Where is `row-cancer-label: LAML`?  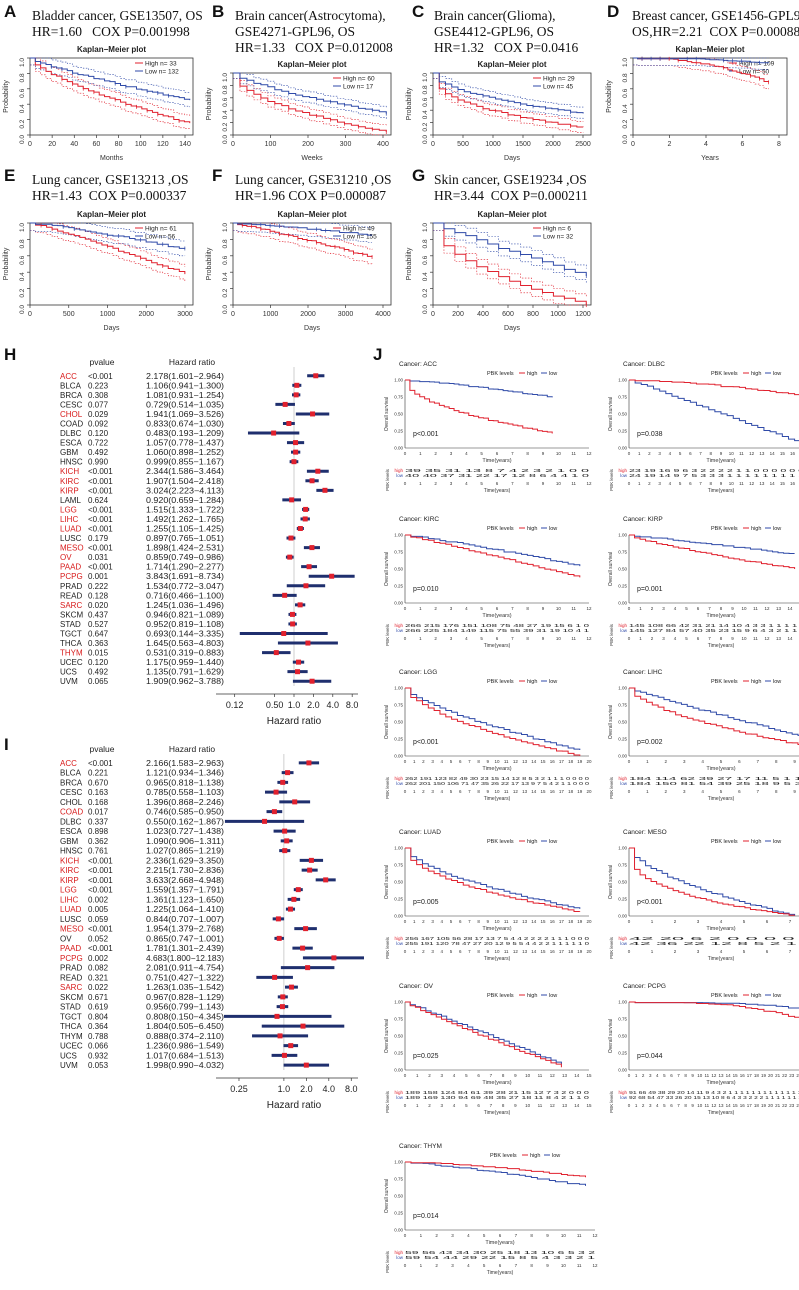 row-cancer-label: LAML is located at coordinates (70, 500).